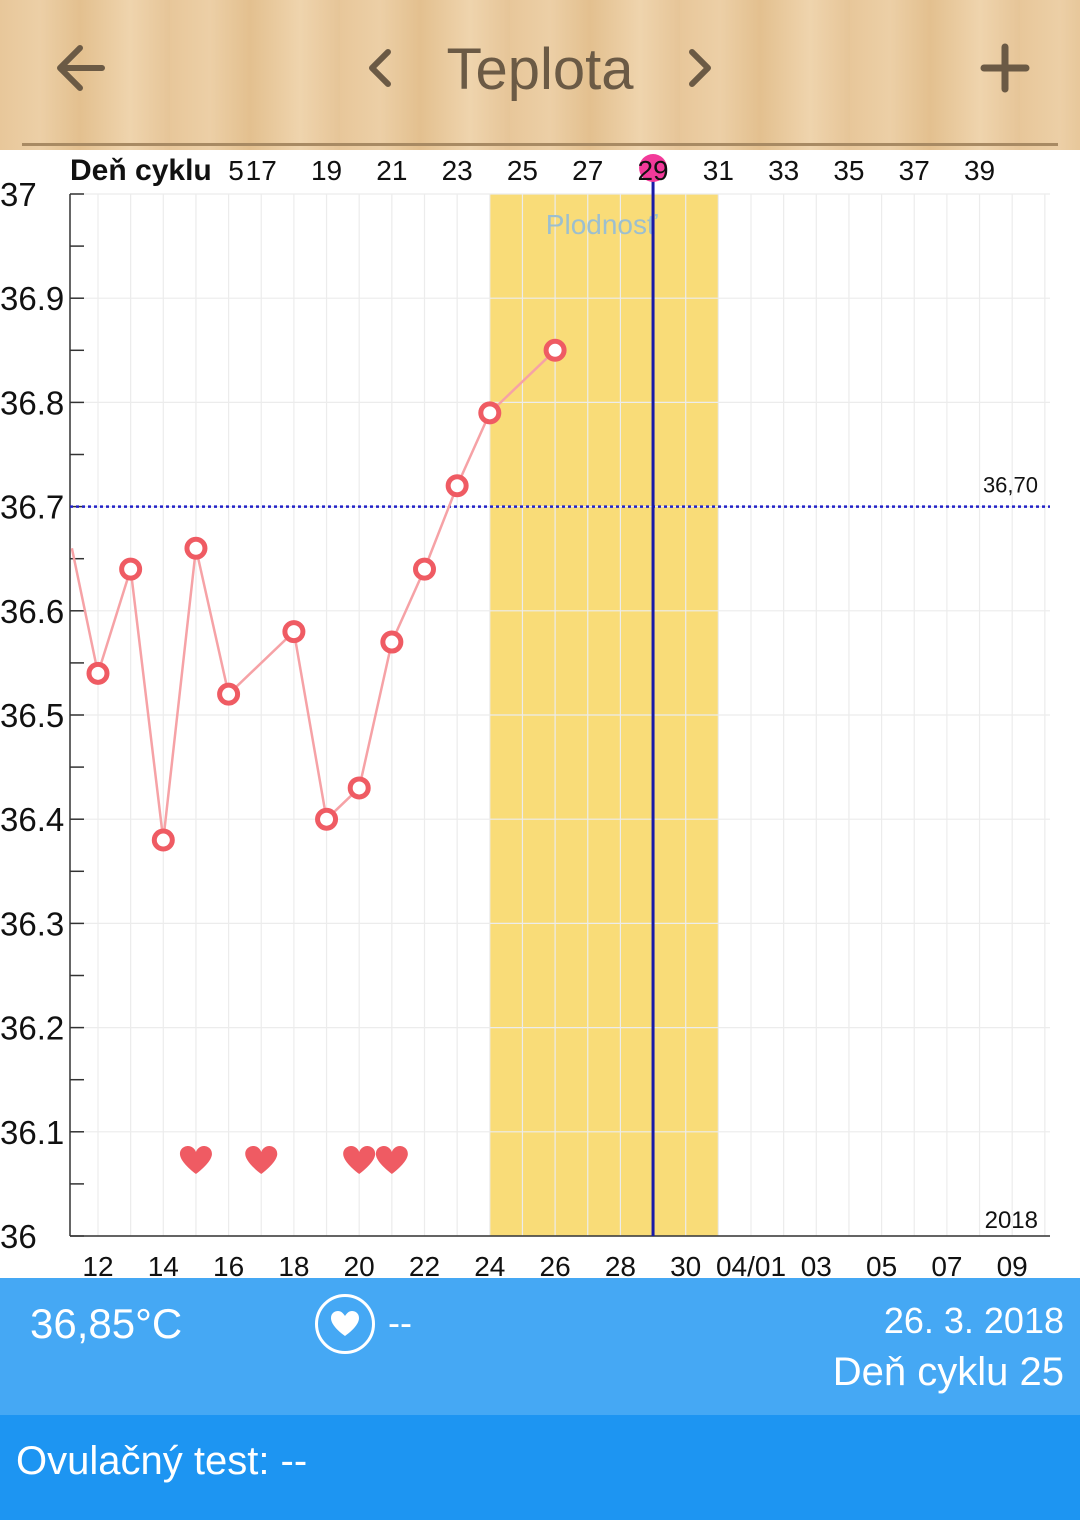 The width and height of the screenshot is (1080, 1520). What do you see at coordinates (293, 1264) in the screenshot?
I see `bottom-tick-label: 18` at bounding box center [293, 1264].